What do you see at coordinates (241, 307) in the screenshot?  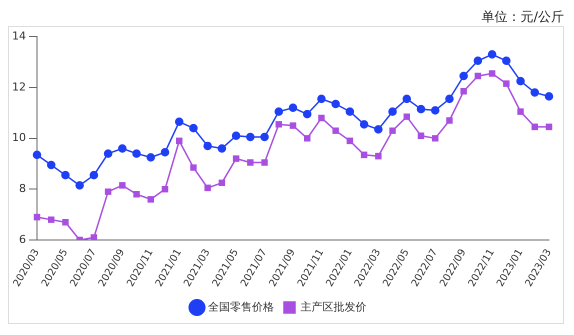 I see `legend-label: 全国零售价格` at bounding box center [241, 307].